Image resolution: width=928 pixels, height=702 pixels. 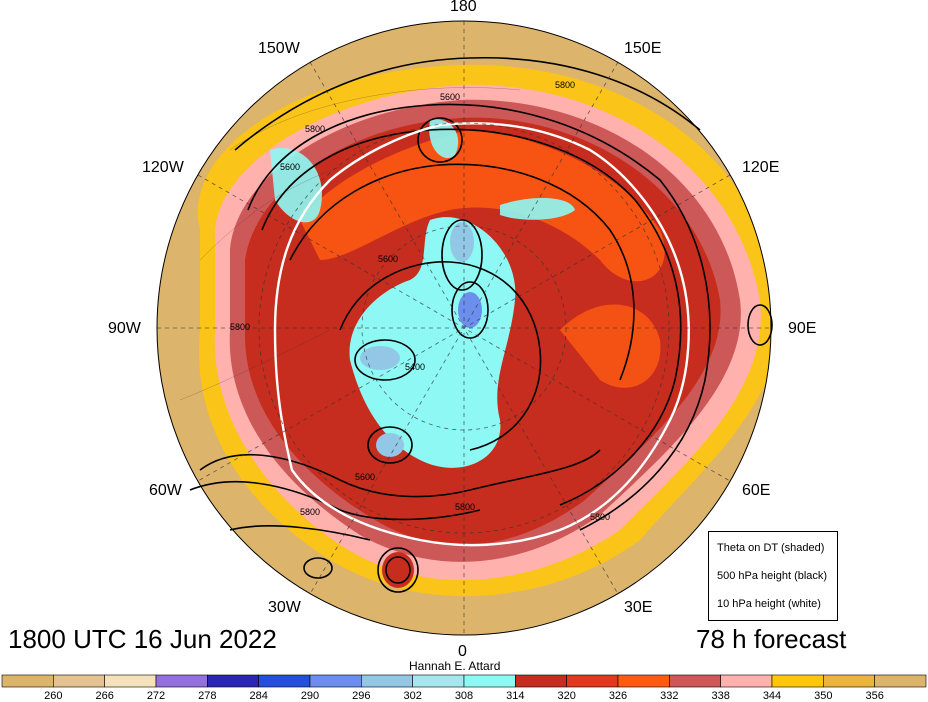 What do you see at coordinates (823, 696) in the screenshot?
I see `colorbar-tick-label: 350` at bounding box center [823, 696].